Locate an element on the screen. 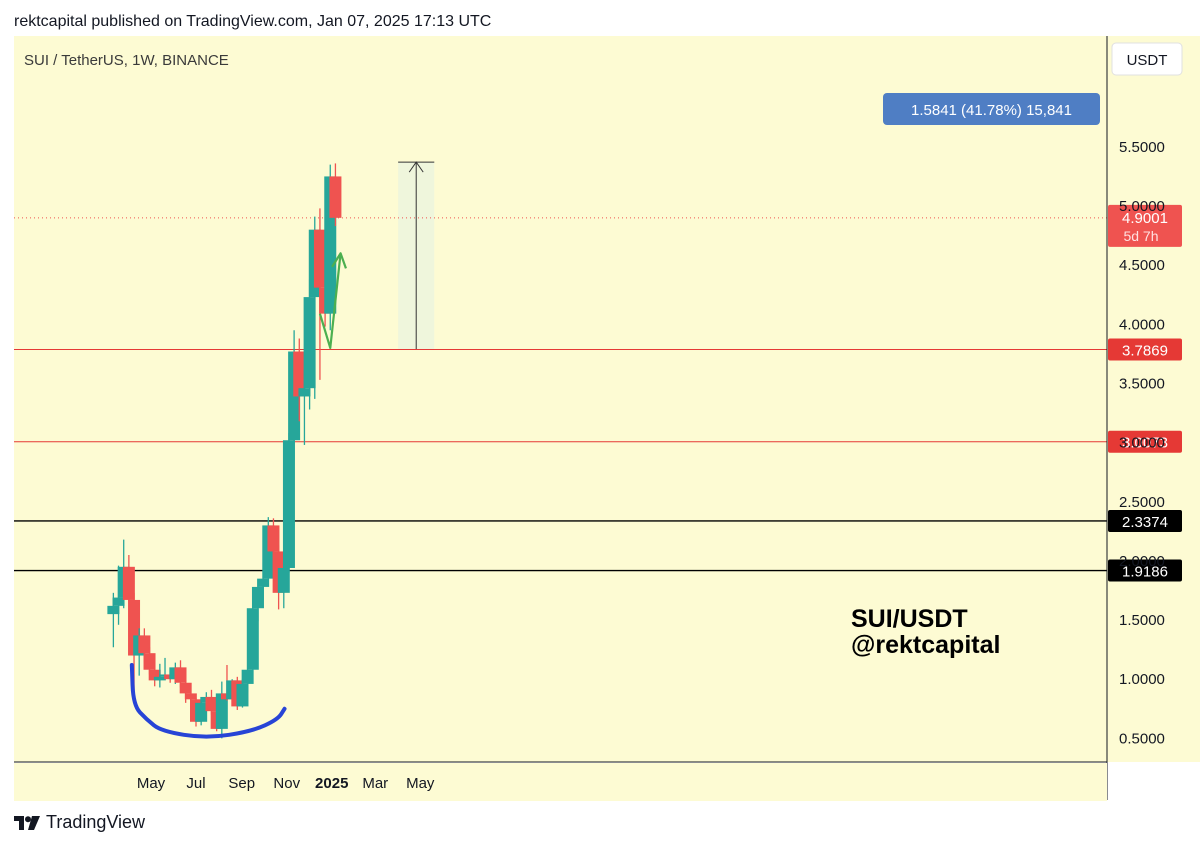 This screenshot has width=1200, height=847. tradingview-logo: TradingView is located at coordinates (79, 822).